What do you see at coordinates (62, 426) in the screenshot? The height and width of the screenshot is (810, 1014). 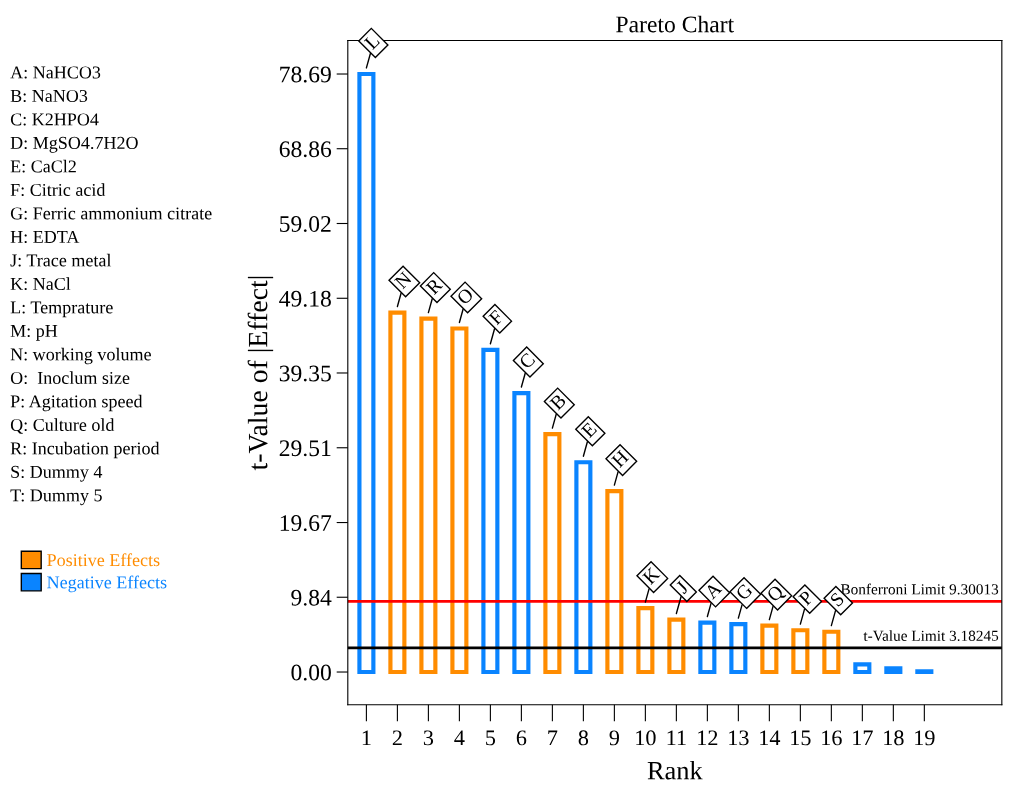 I see `text: Q: Culture old` at bounding box center [62, 426].